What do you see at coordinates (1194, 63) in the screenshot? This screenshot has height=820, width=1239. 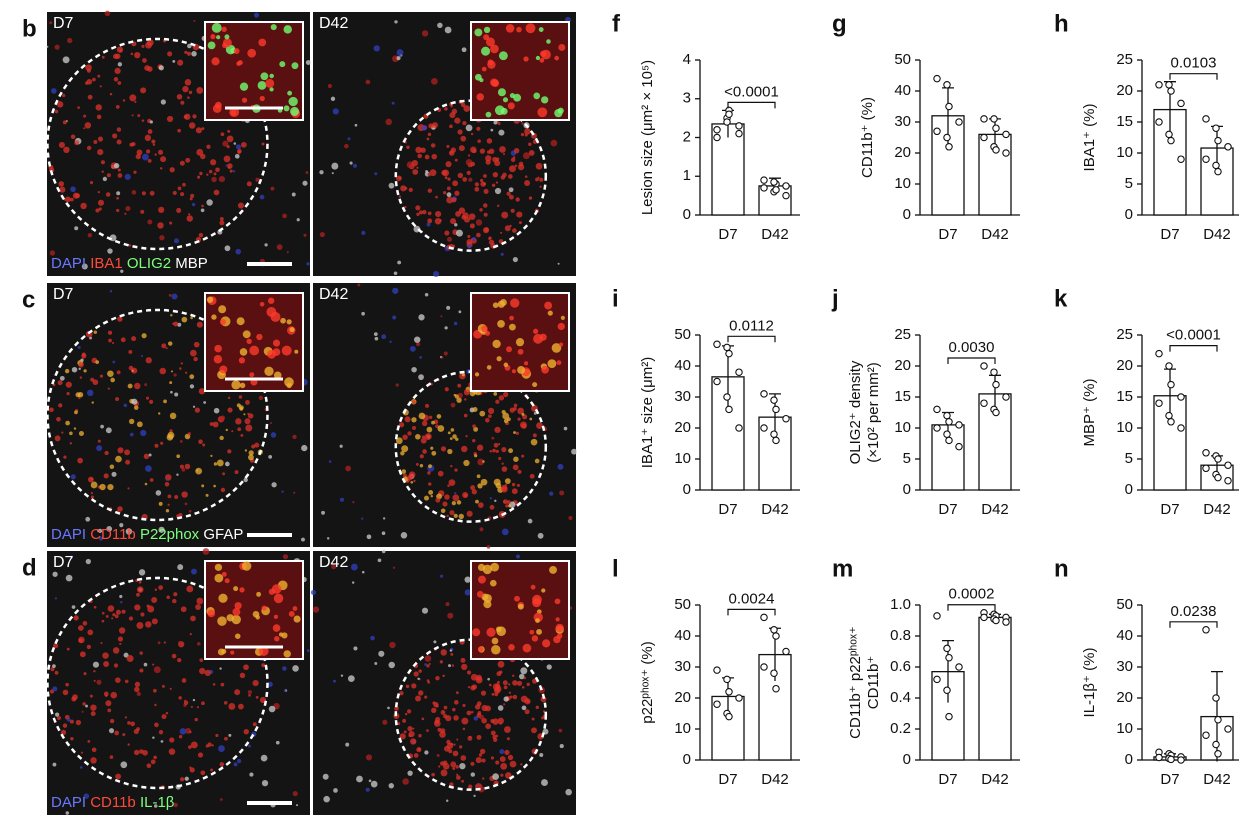 I see `p-value: 0.0103` at bounding box center [1194, 63].